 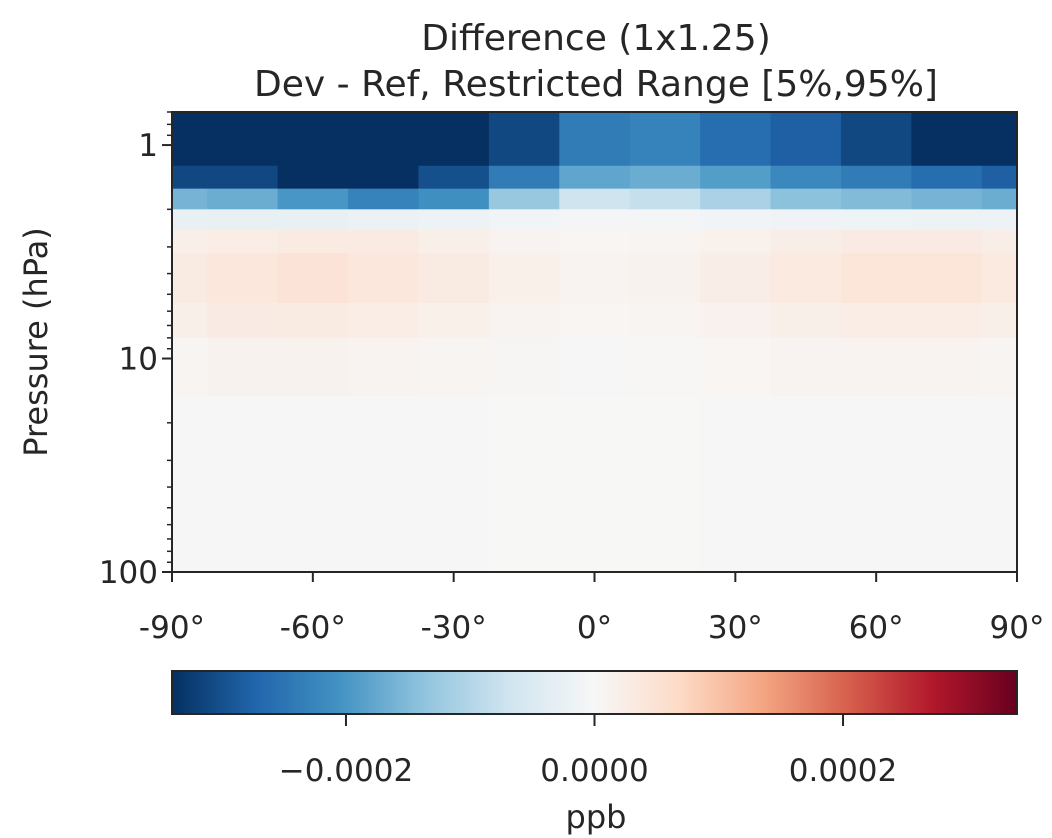 I want to click on chart-title: Difference (1x1.25), so click(x=596, y=38).